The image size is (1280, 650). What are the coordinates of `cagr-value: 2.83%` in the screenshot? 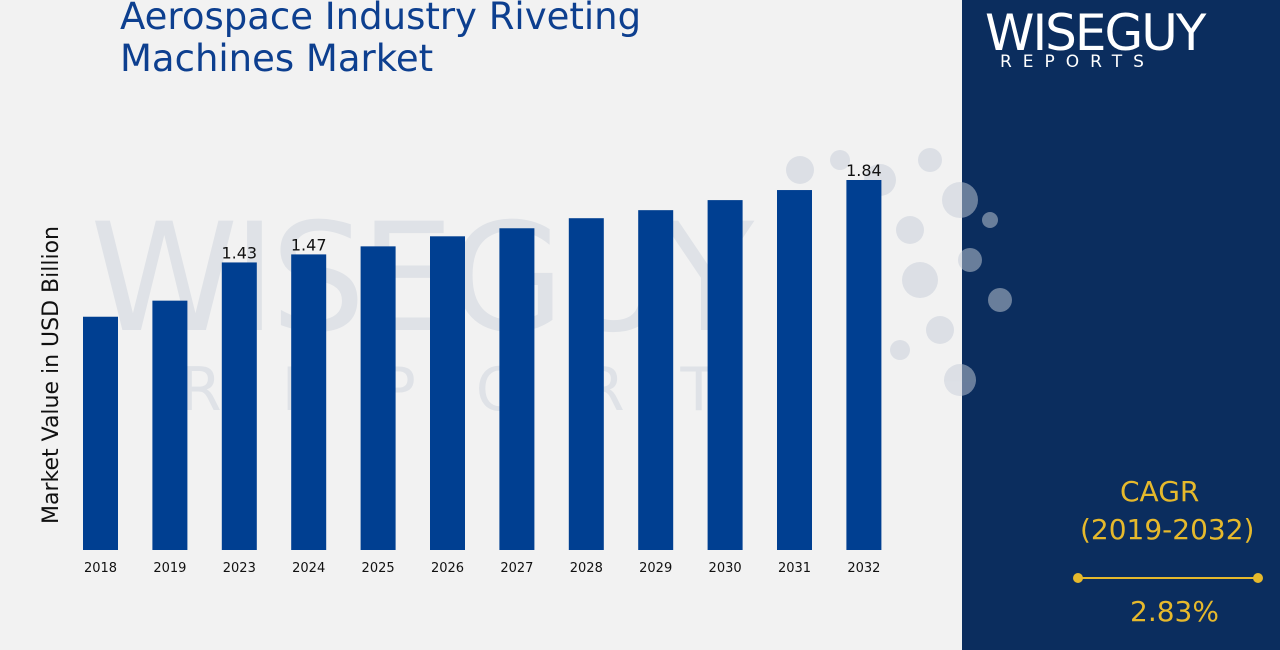 It's located at (1174, 611).